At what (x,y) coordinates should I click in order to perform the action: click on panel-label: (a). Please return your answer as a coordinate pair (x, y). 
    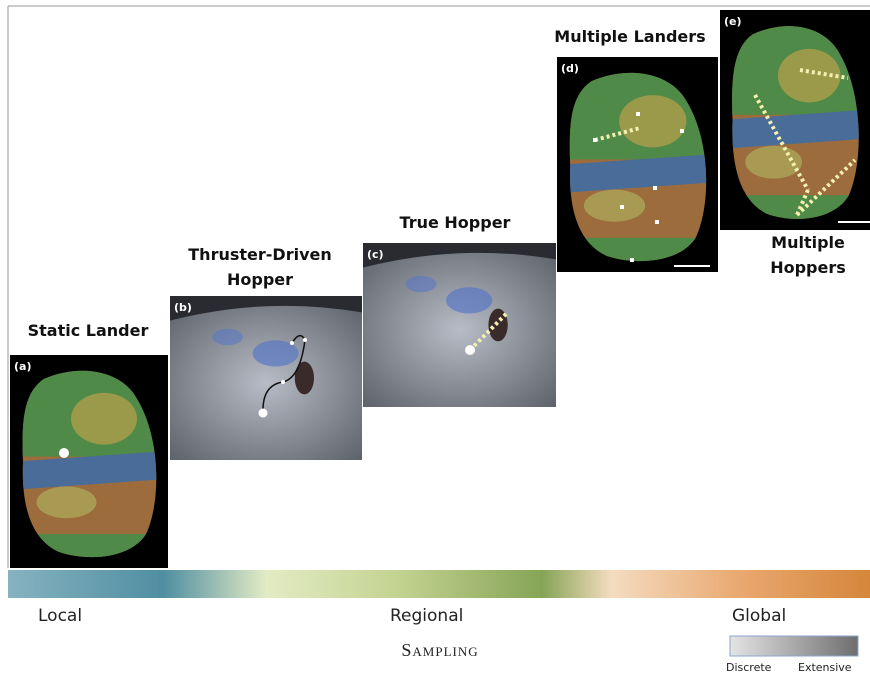
    Looking at the image, I should click on (22, 366).